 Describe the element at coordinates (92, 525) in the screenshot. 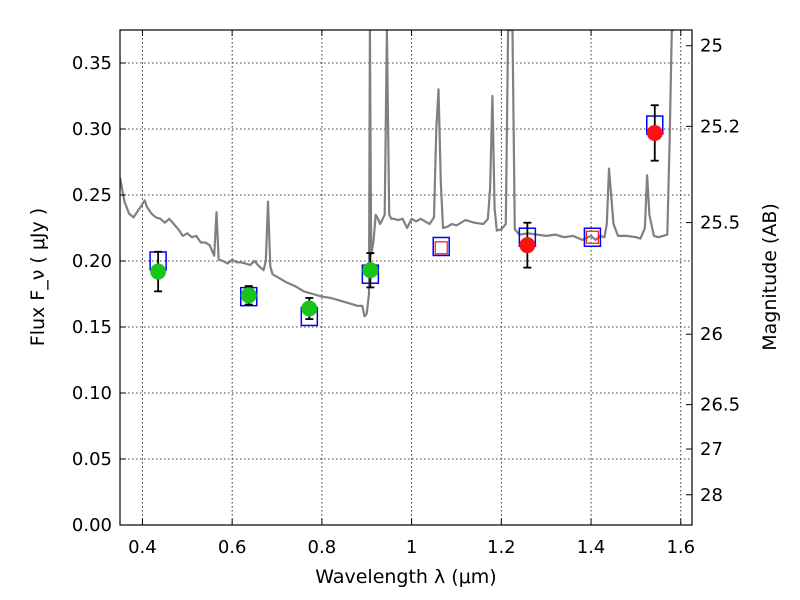

I see `y-tick-label: 0.00` at that location.